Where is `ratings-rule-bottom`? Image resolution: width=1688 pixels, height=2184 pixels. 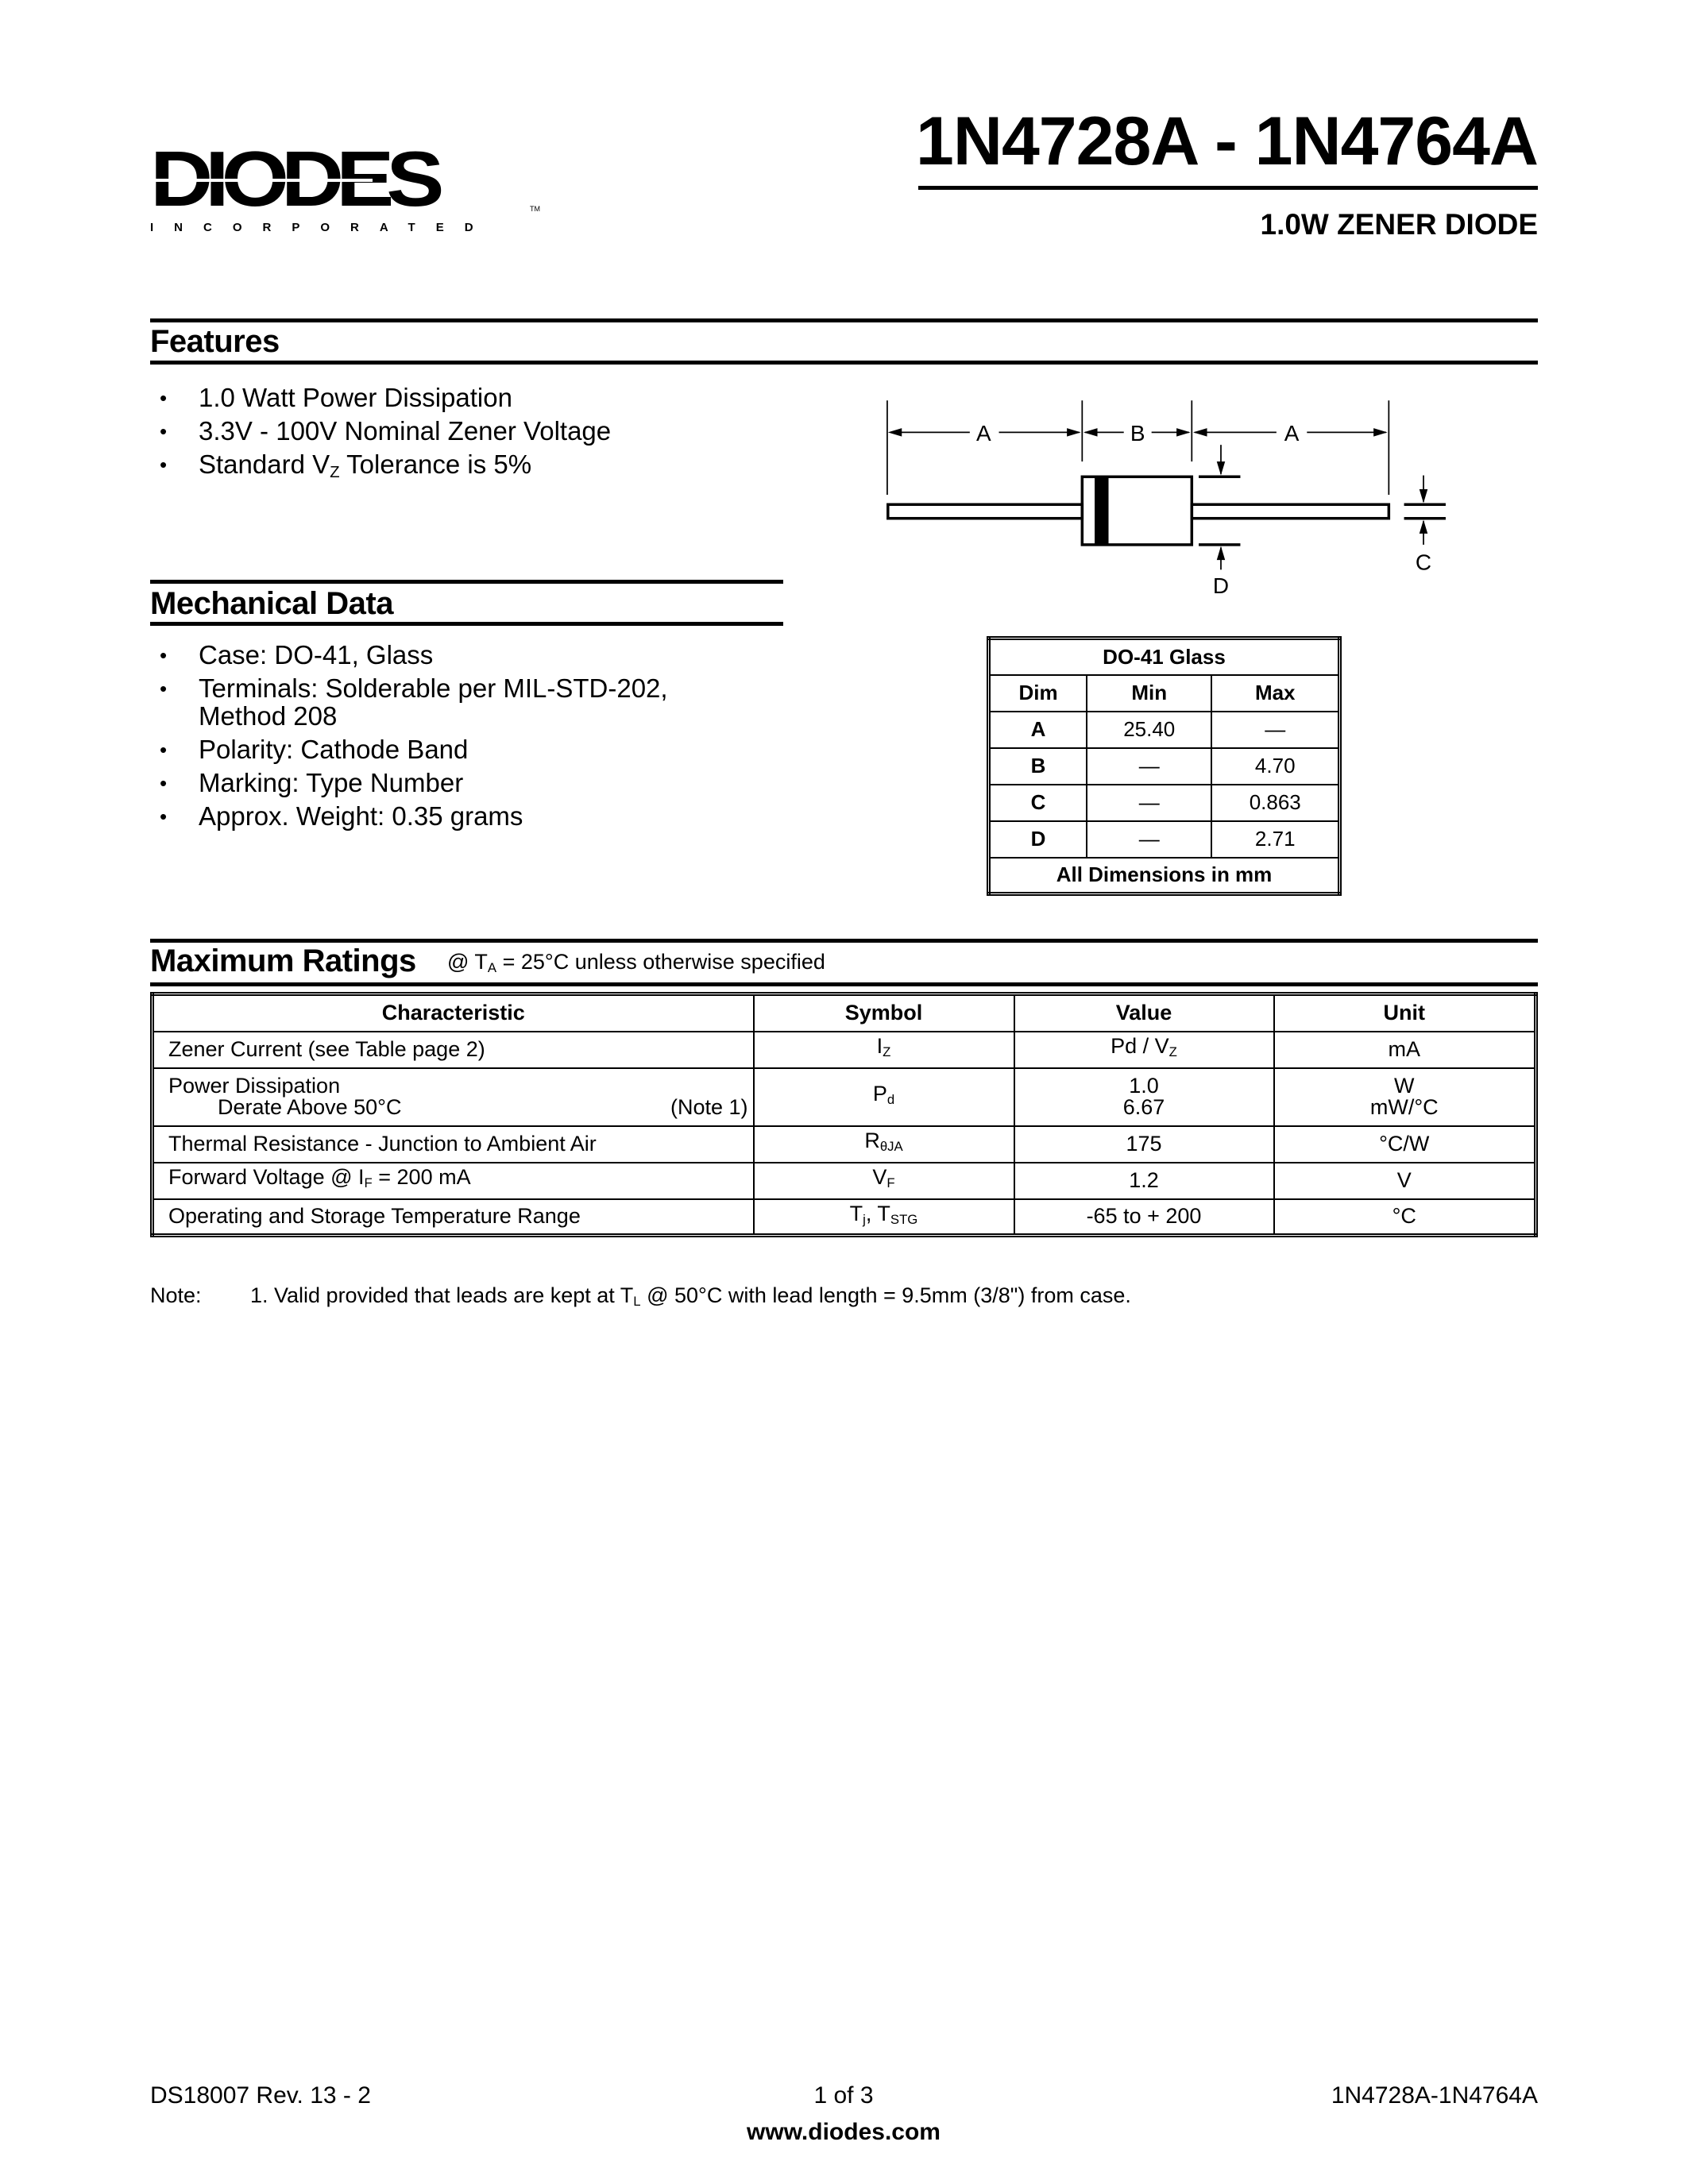 ratings-rule-bottom is located at coordinates (844, 984).